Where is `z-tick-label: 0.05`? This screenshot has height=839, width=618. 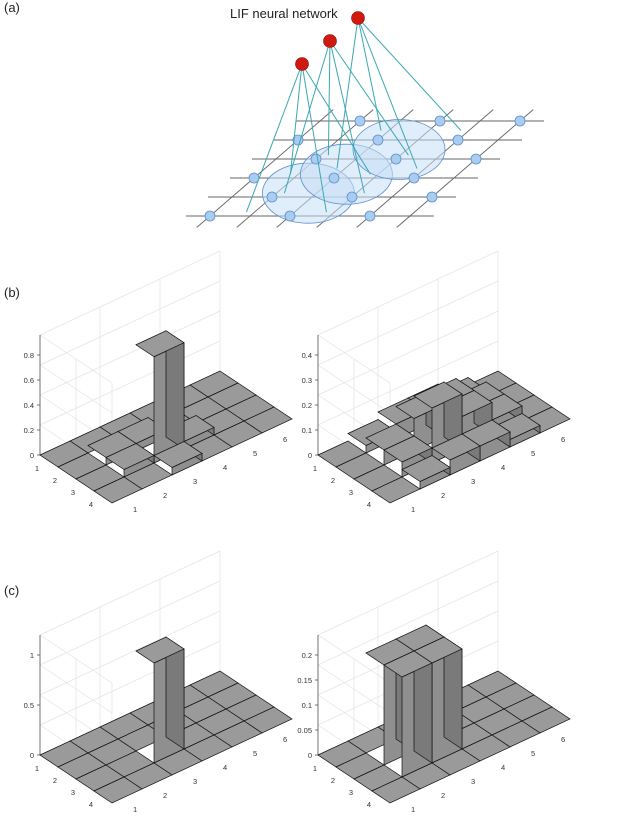
z-tick-label: 0.05 is located at coordinates (304, 730).